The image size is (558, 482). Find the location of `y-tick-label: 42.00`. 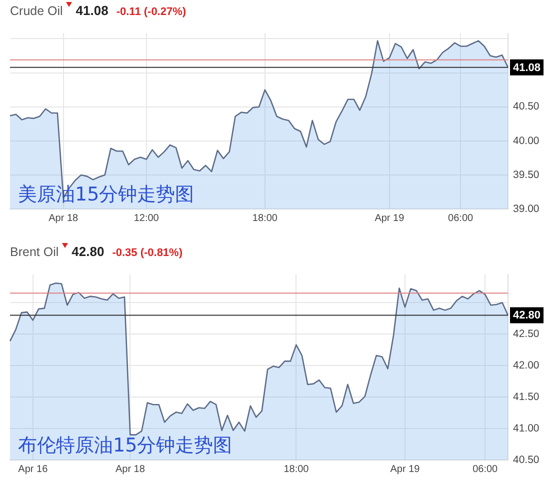

y-tick-label: 42.00 is located at coordinates (526, 365).